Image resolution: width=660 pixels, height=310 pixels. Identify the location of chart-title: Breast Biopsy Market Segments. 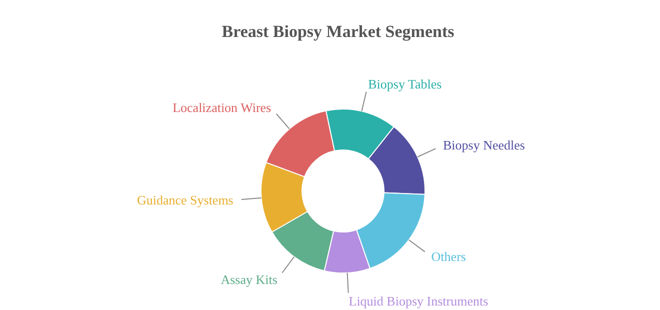
(338, 32).